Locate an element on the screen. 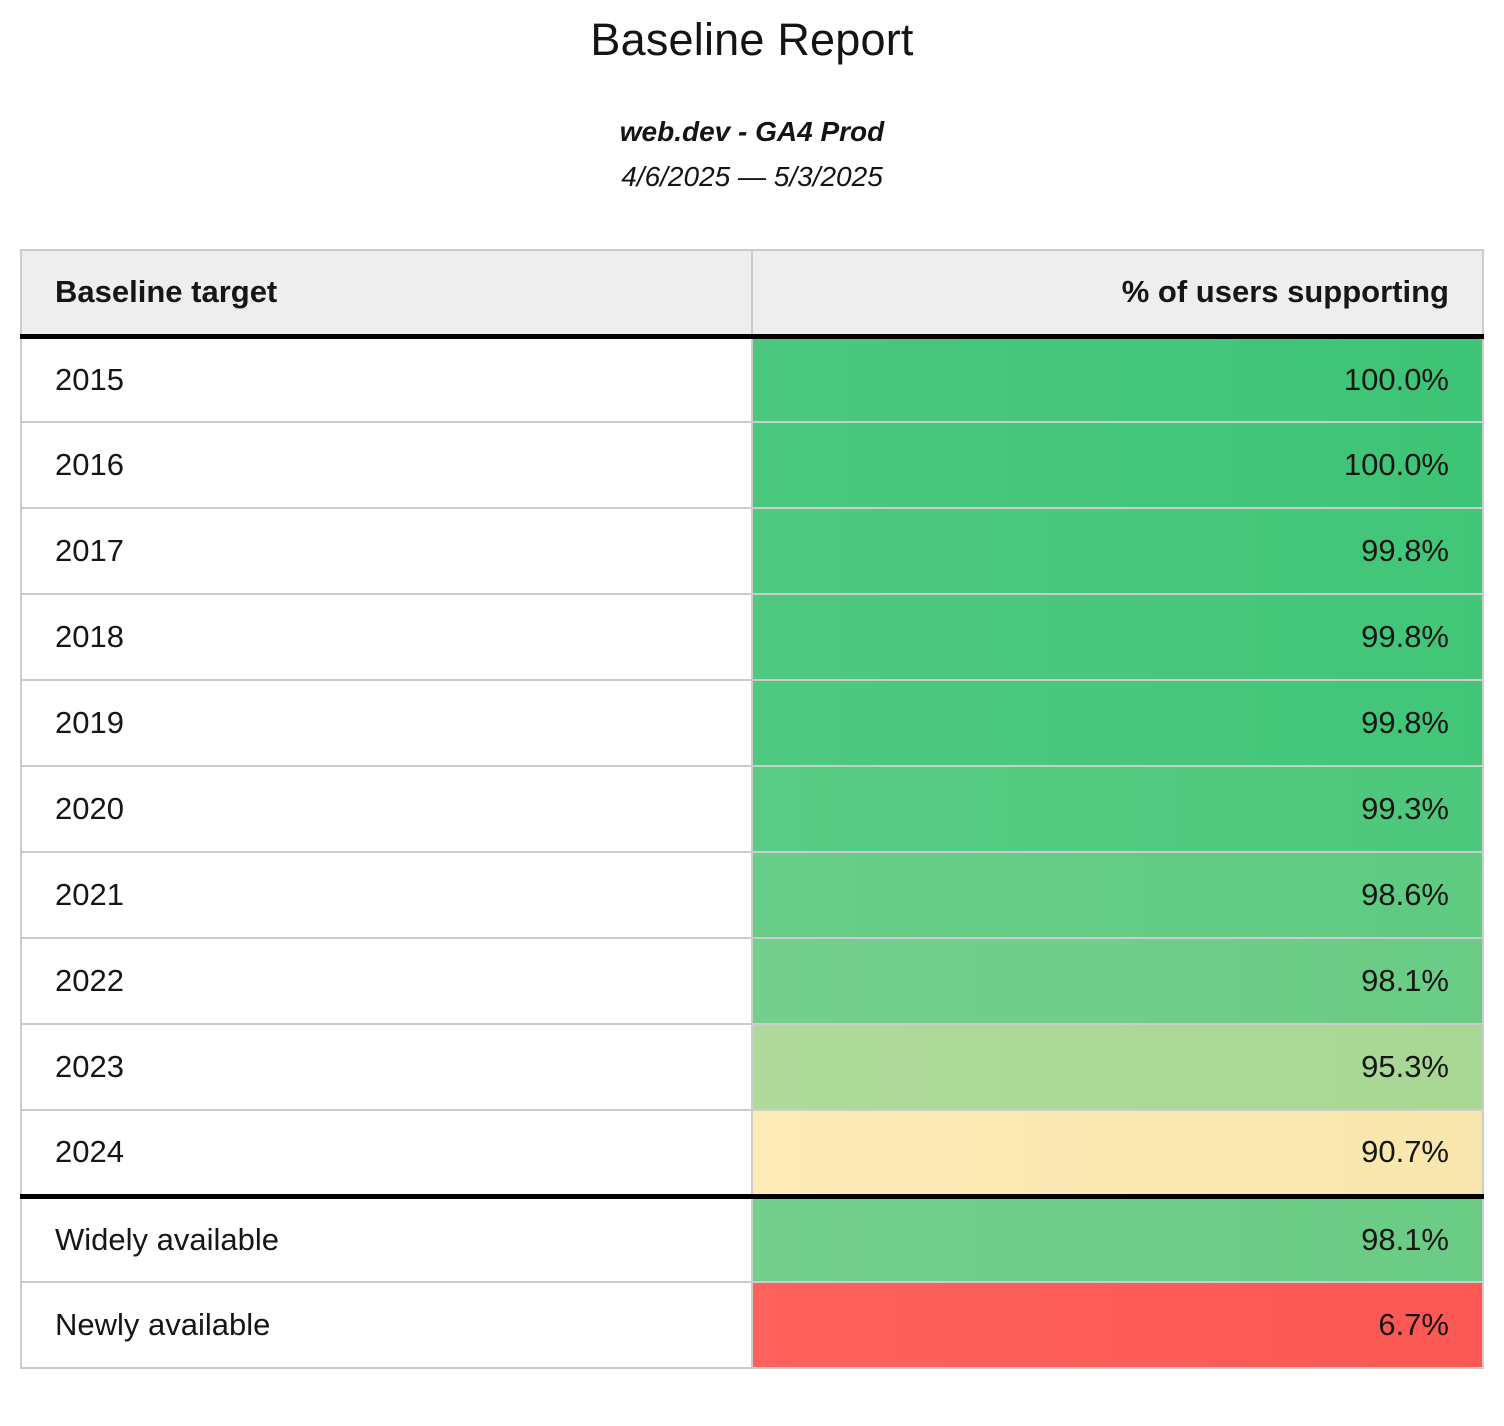 This screenshot has height=1426, width=1504. table-row: 2023 95.3% is located at coordinates (752, 1066).